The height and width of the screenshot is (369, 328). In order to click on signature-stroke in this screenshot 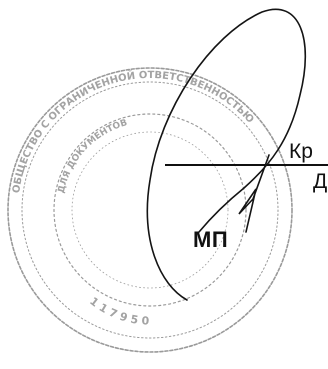, I will do `click(254, 193)`.